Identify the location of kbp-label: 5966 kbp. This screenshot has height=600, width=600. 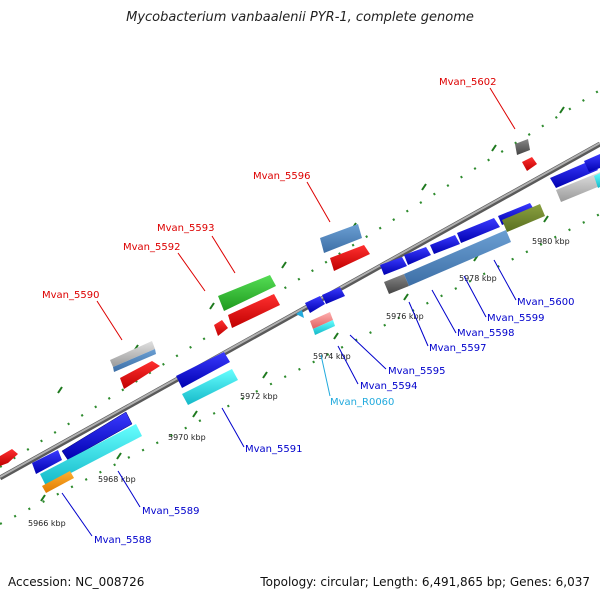
(47, 523).